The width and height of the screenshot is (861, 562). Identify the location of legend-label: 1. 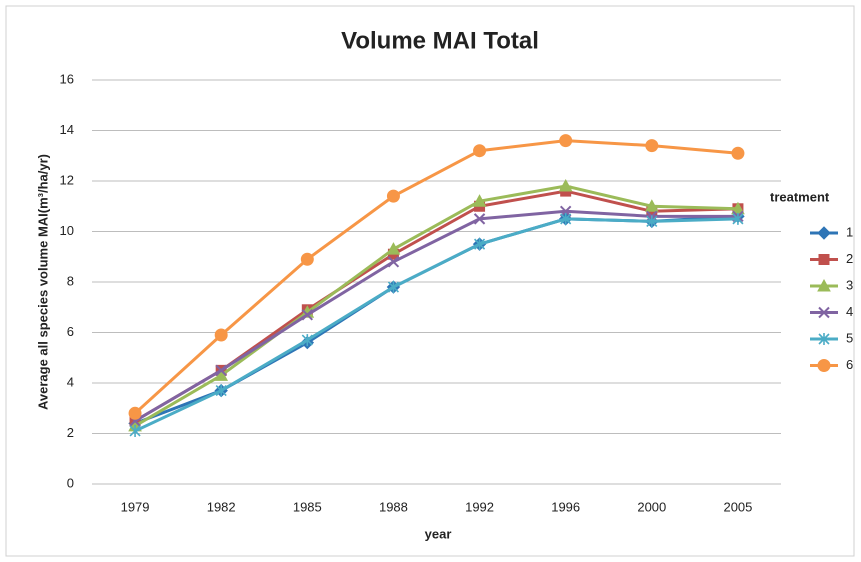
(849, 231).